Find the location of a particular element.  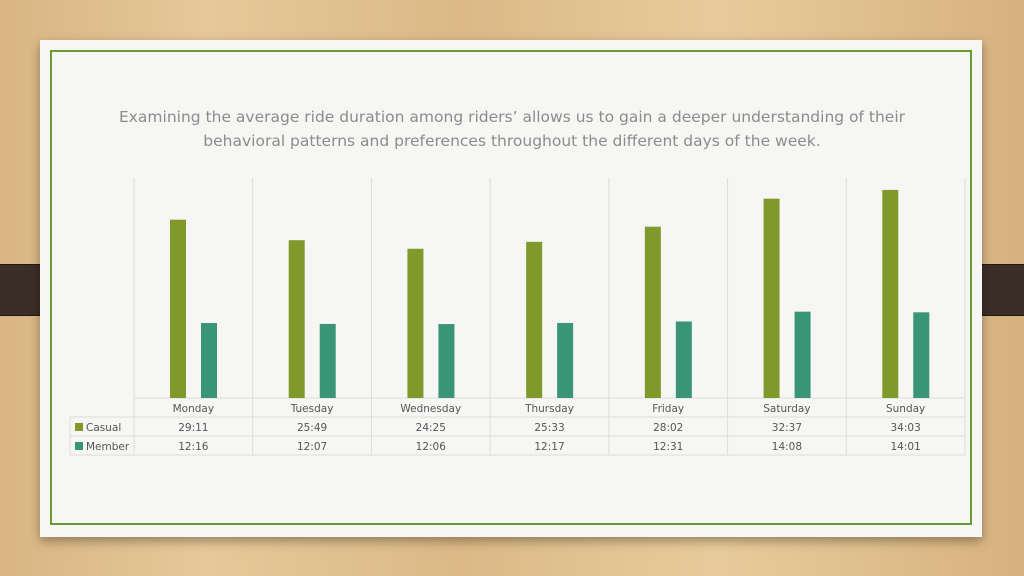

bar-casual-sunday is located at coordinates (890, 293).